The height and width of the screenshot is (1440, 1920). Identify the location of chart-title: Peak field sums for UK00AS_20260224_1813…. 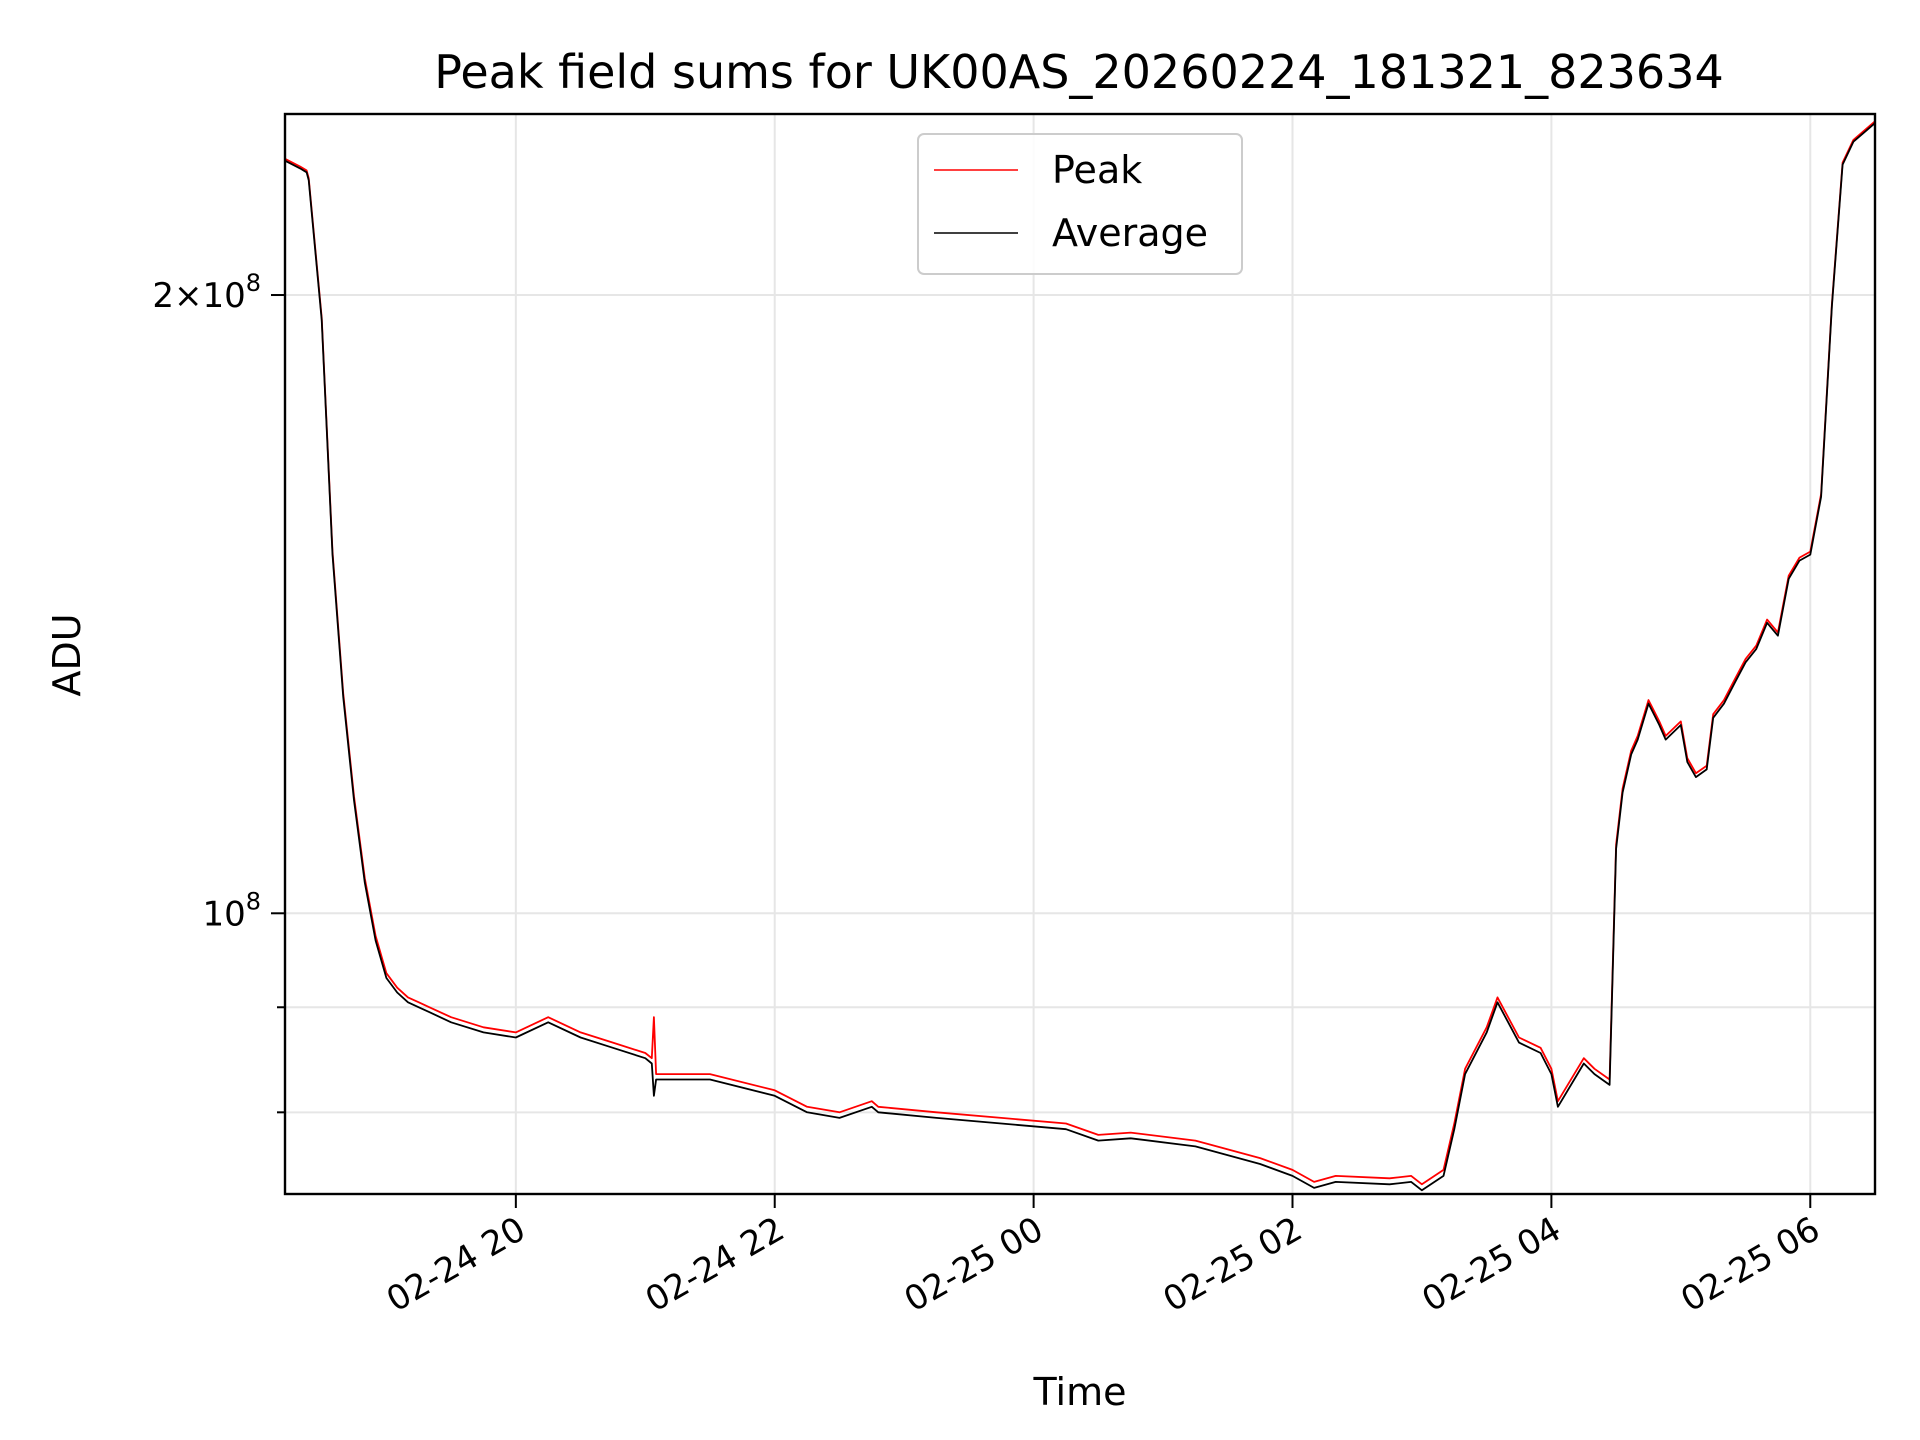
(1078, 72).